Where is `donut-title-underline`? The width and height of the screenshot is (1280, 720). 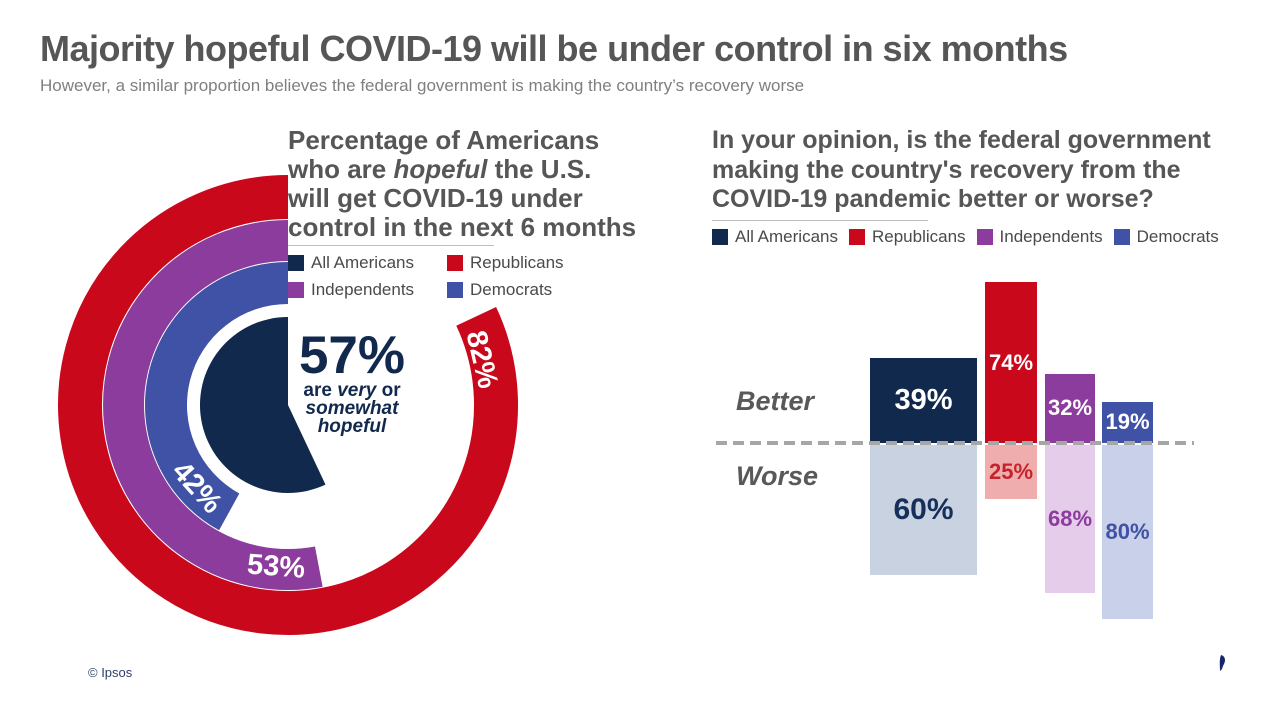 donut-title-underline is located at coordinates (391, 245).